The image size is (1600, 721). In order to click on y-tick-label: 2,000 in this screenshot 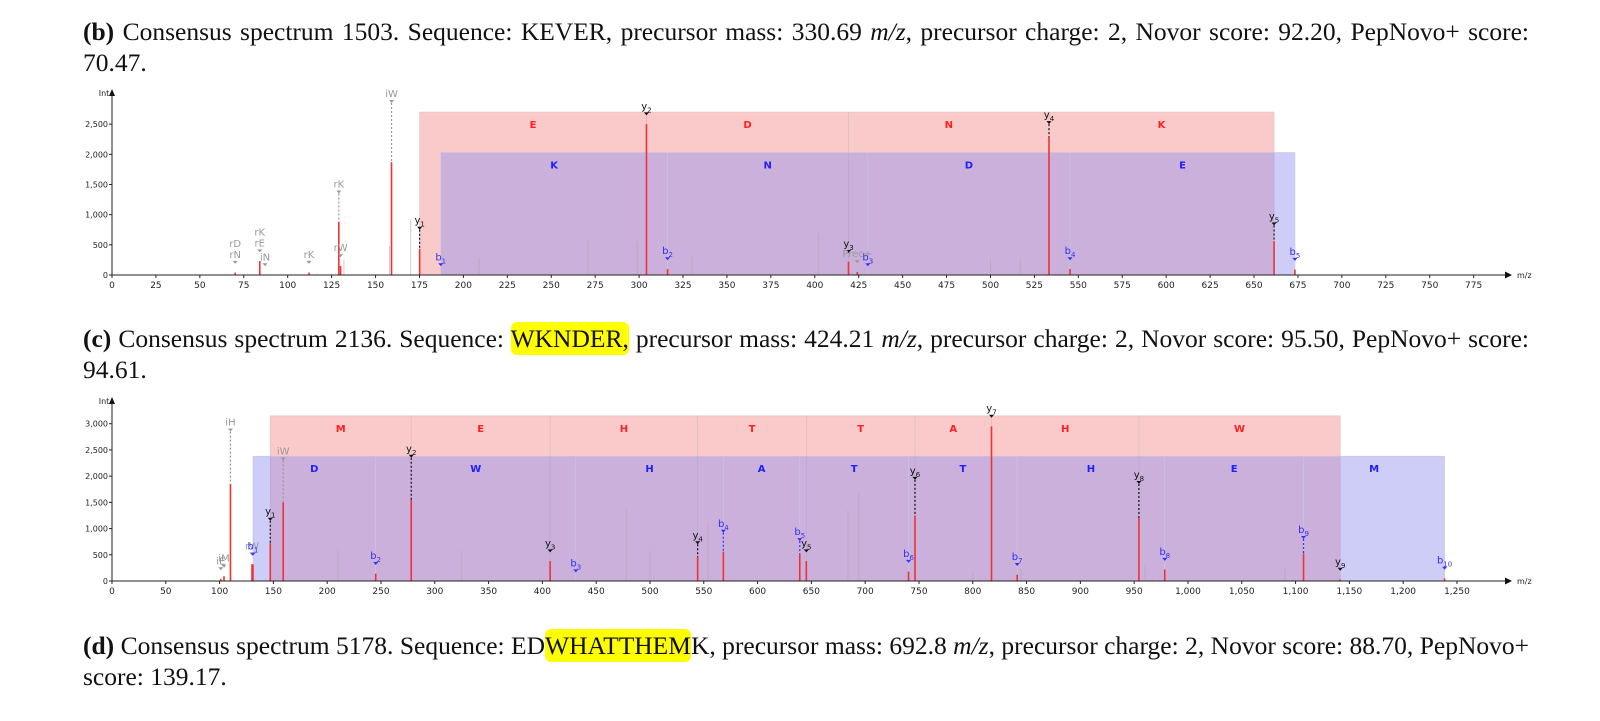, I will do `click(96, 154)`.